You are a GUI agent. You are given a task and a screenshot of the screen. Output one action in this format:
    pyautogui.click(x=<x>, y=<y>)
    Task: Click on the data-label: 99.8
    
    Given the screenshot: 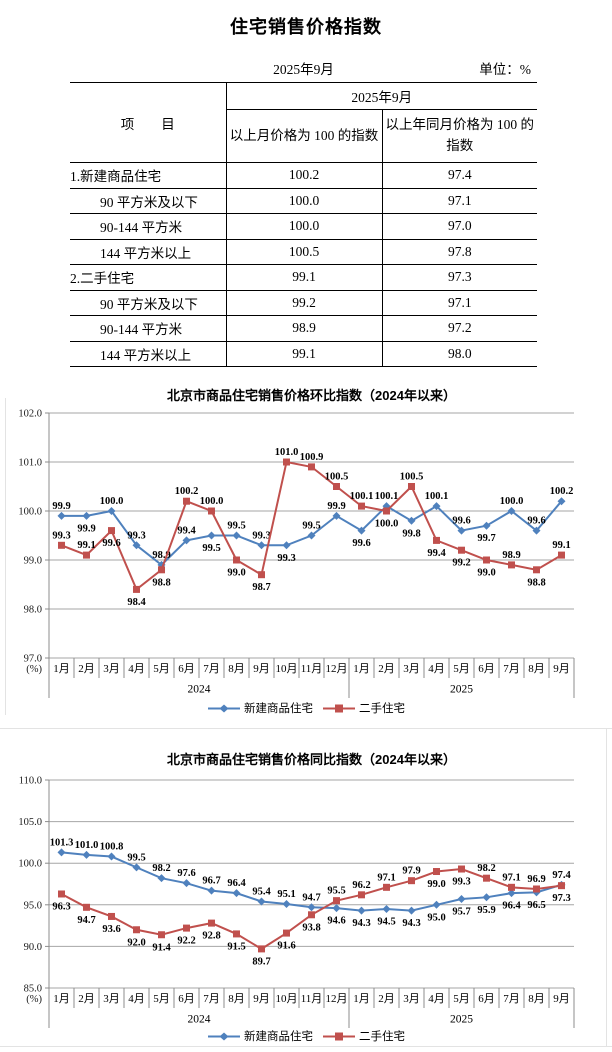 What is the action you would take?
    pyautogui.click(x=411, y=533)
    